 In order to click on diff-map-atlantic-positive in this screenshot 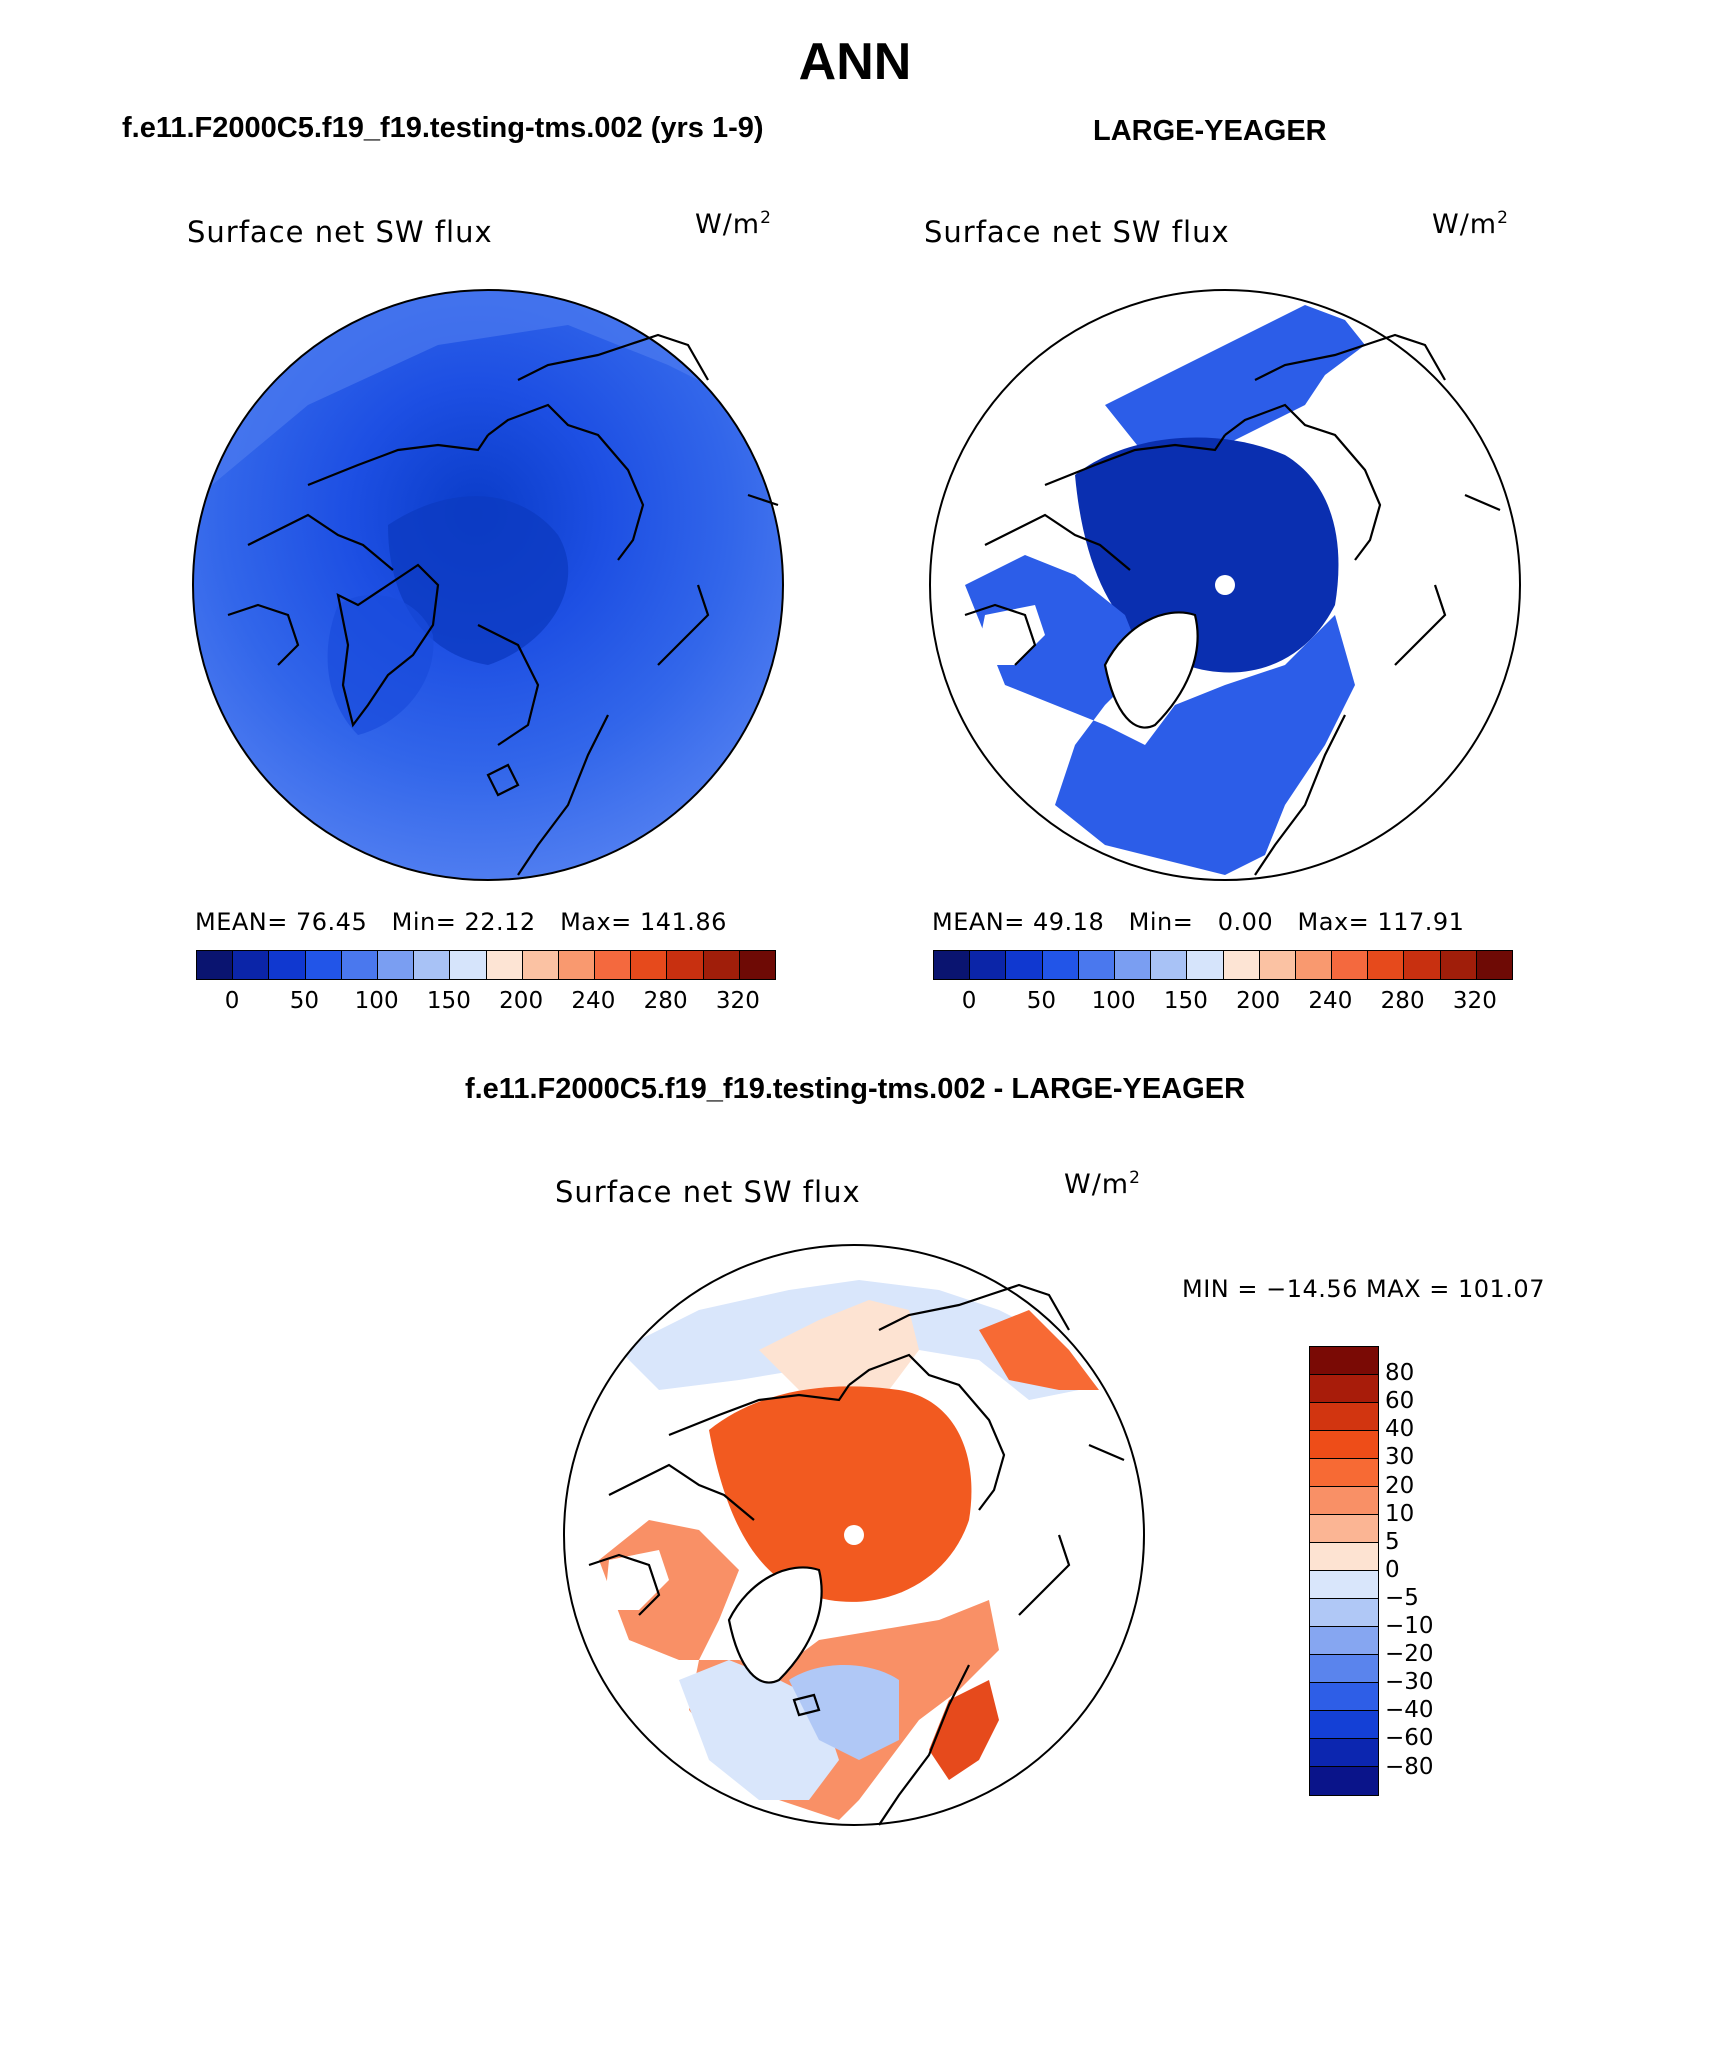, I will do `click(799, 1670)`.